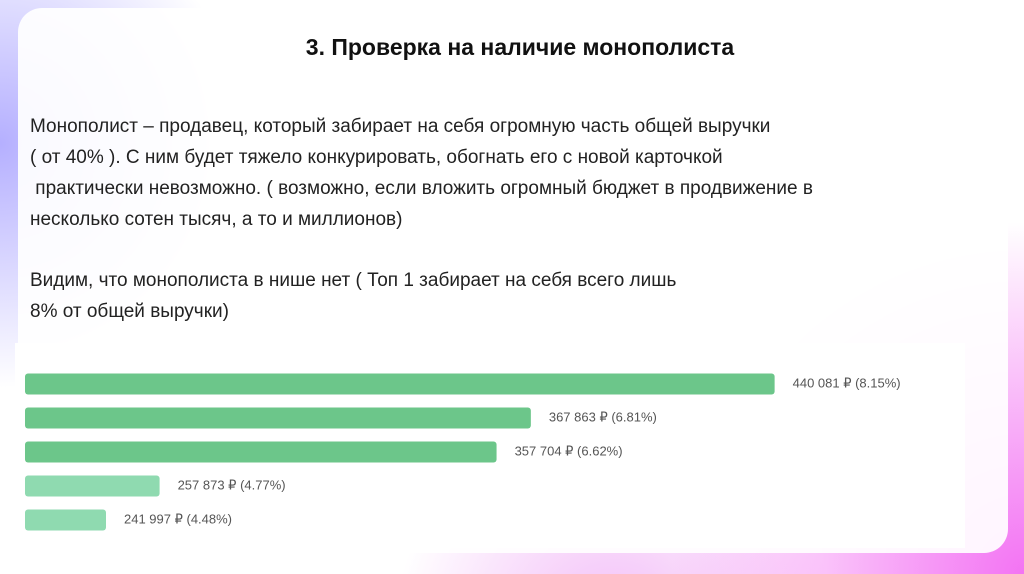 This screenshot has height=574, width=1024. I want to click on text-line: 8% от общей выручки), so click(129, 311).